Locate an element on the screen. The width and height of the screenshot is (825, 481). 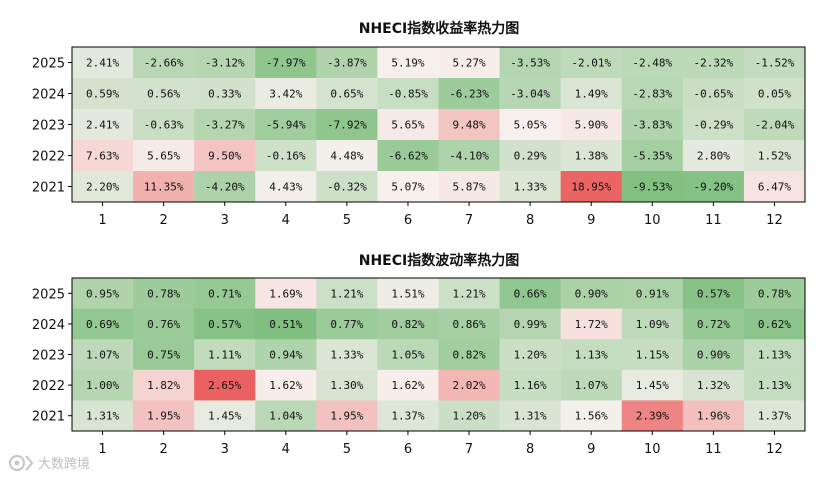
cell-label: 1.51% is located at coordinates (407, 293).